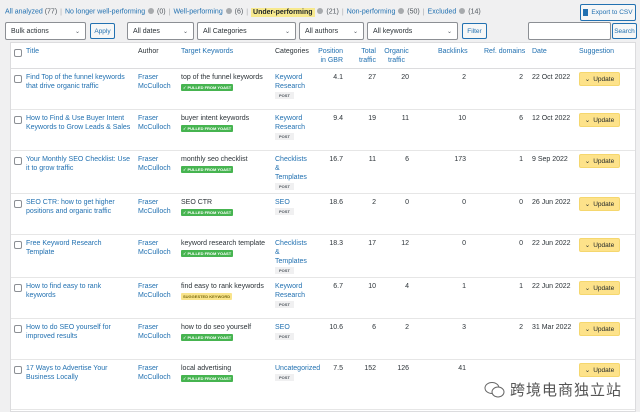 The height and width of the screenshot is (412, 640). Describe the element at coordinates (552, 327) in the screenshot. I see `date-value: 31 Mar 2022` at that location.